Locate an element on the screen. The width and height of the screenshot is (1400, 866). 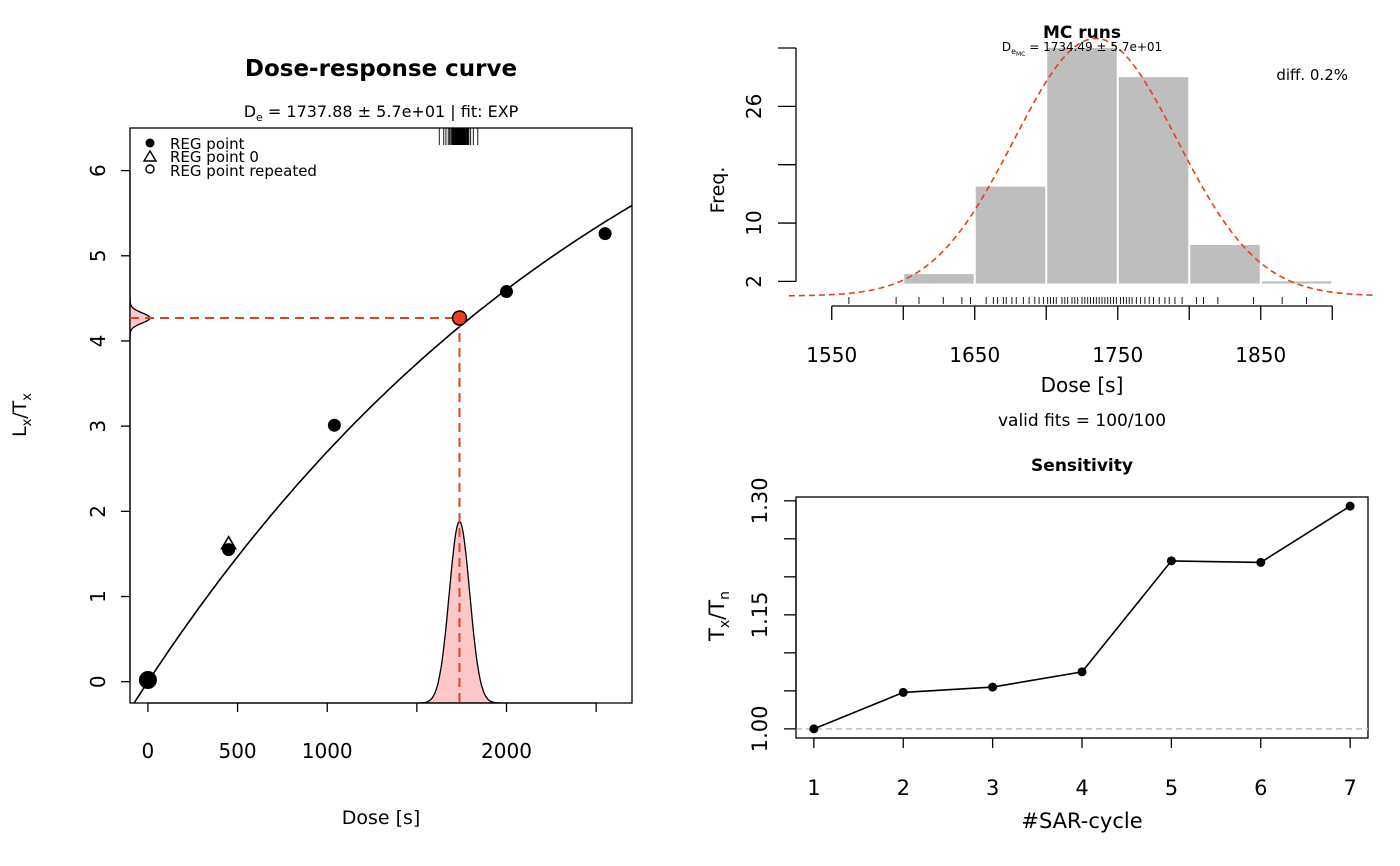
mc-runs-x-axis-label: Dose [s] is located at coordinates (1082, 385).